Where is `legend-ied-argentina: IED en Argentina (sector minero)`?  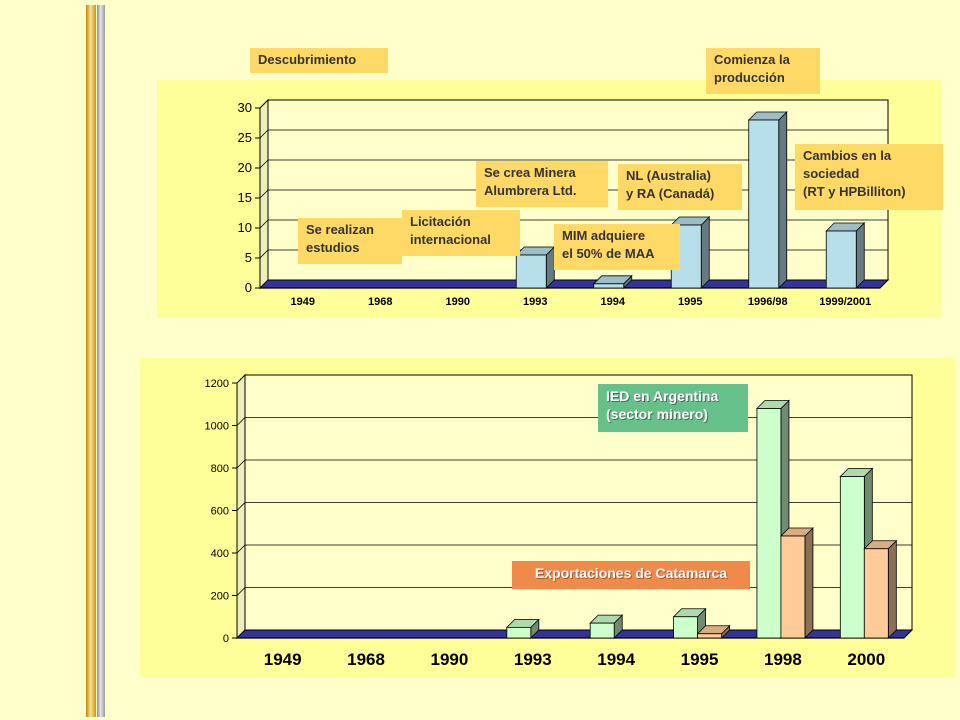 legend-ied-argentina: IED en Argentina (sector minero) is located at coordinates (673, 408).